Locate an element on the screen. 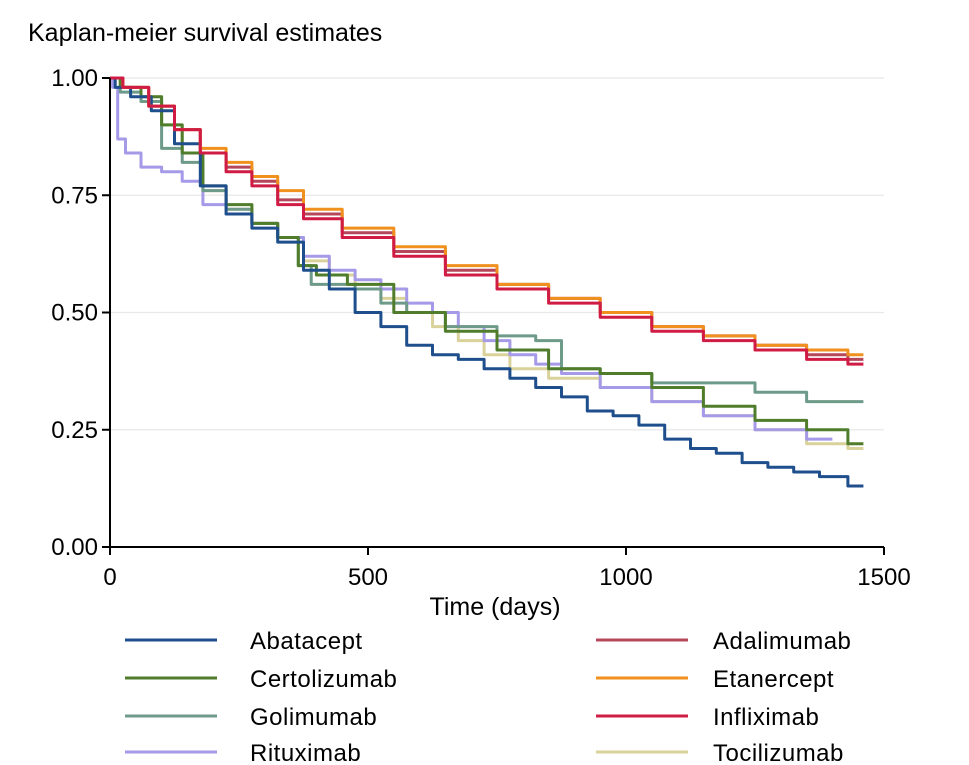 This screenshot has height=765, width=969. legend-label-infliximab: Infliximab is located at coordinates (766, 717).